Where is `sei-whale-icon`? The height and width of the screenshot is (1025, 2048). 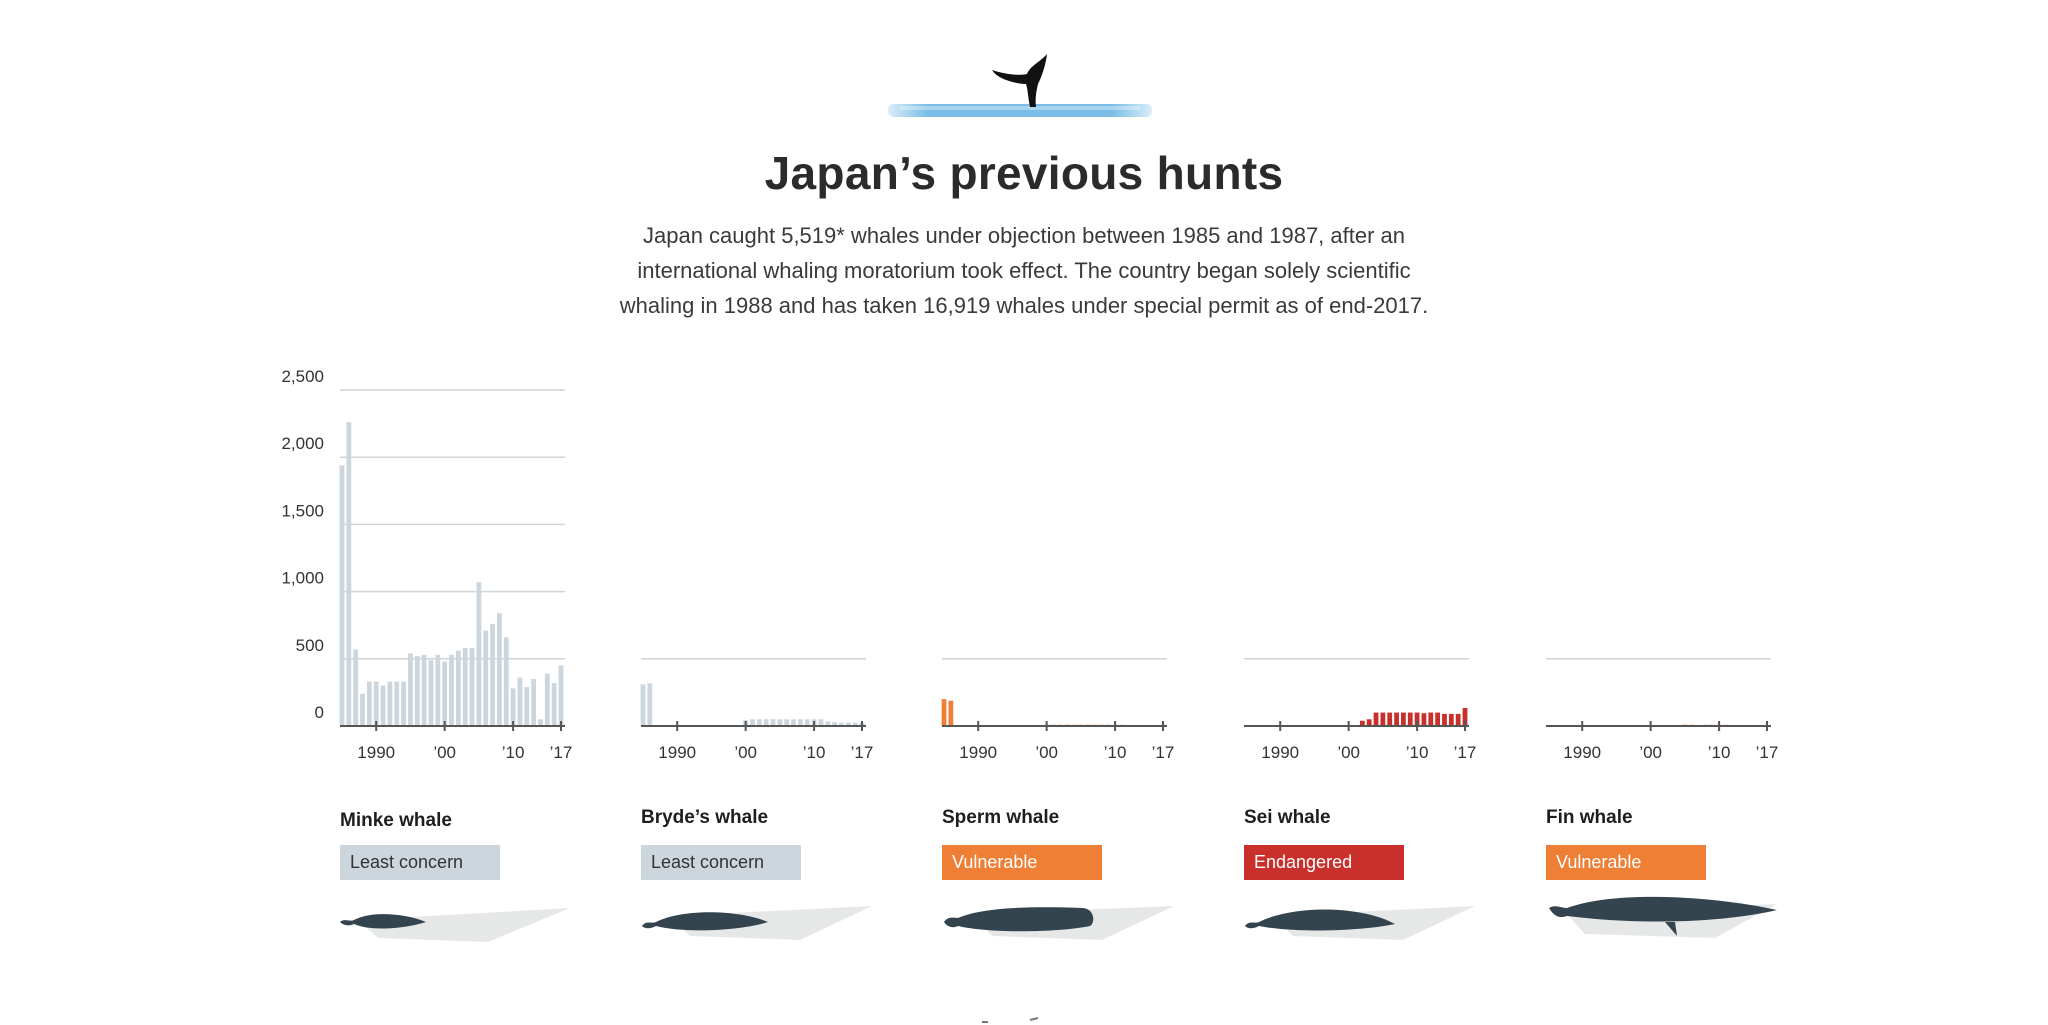
sei-whale-icon is located at coordinates (1360, 923).